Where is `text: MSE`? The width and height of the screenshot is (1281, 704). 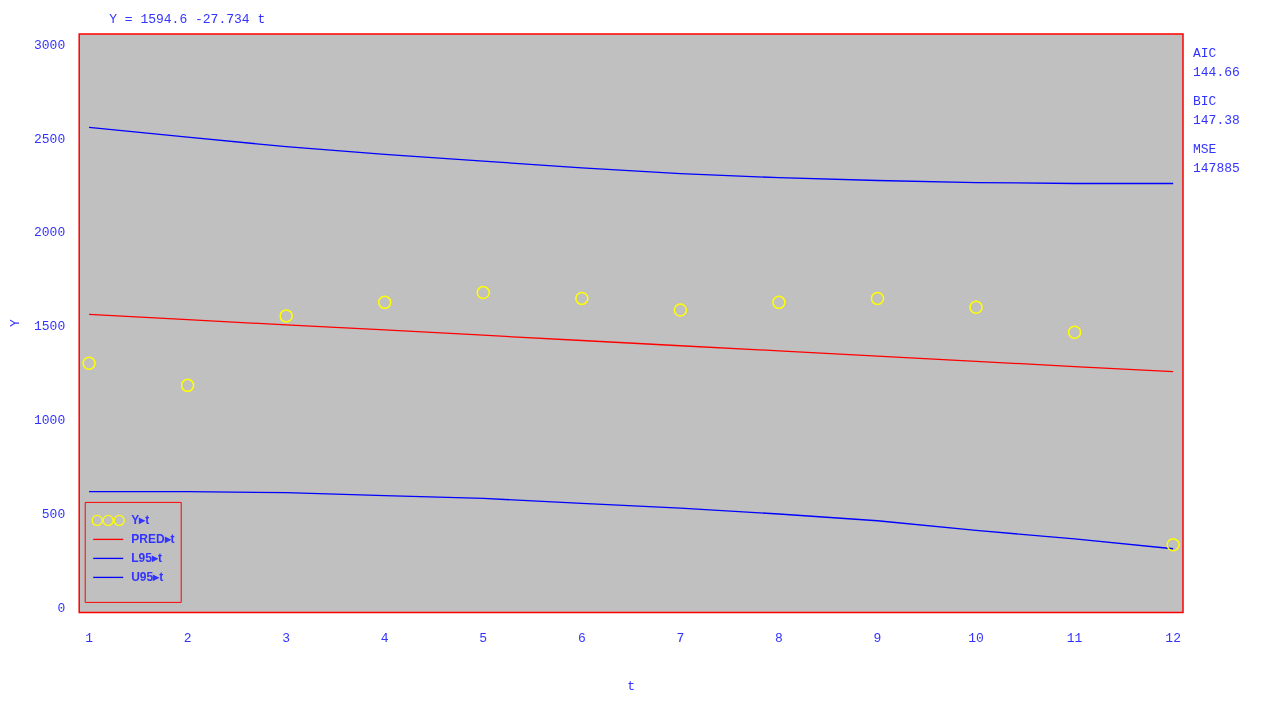 text: MSE is located at coordinates (1205, 150).